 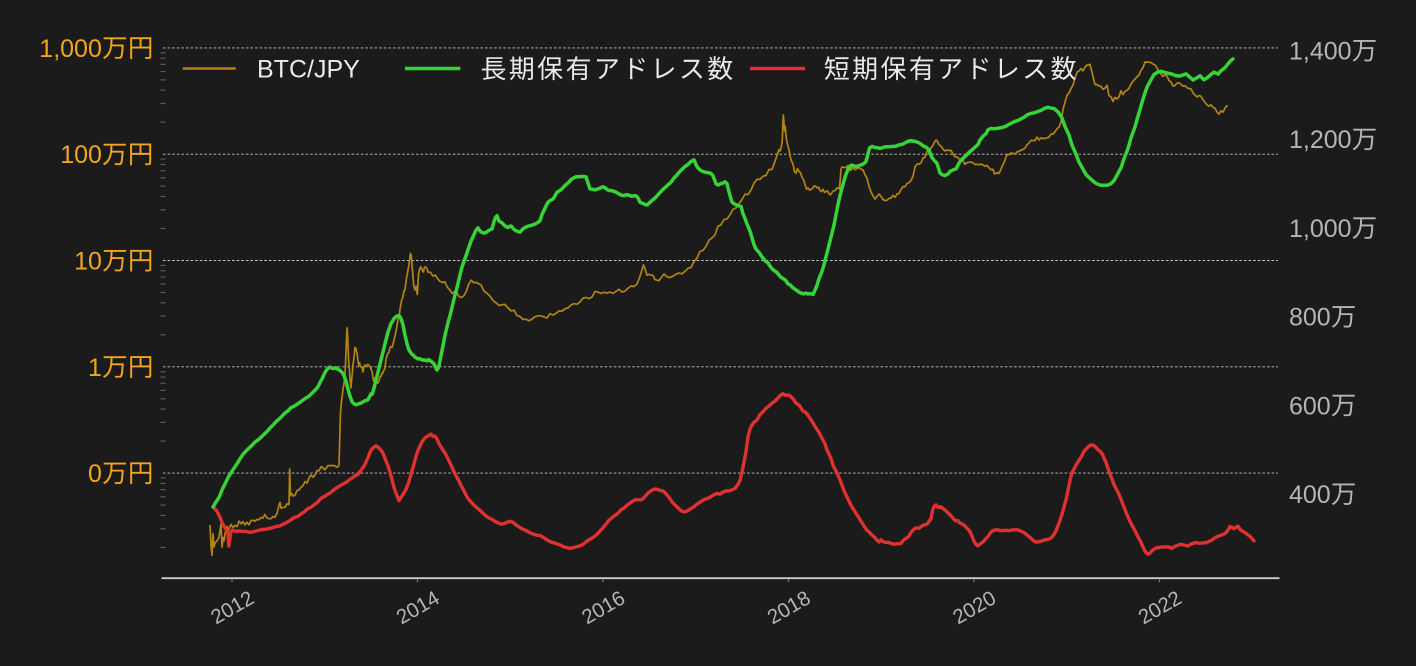 What do you see at coordinates (1310, 406) in the screenshot?
I see `svg-text: 600` at bounding box center [1310, 406].